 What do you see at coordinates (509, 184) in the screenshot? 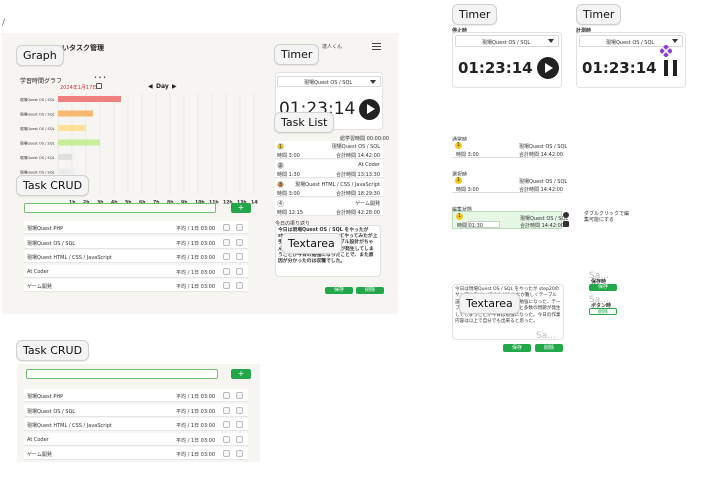
I see `state-selected-item: 1 現場Quest OS / SQL 時間 3:00 合計時間 14:42:00` at bounding box center [509, 184].